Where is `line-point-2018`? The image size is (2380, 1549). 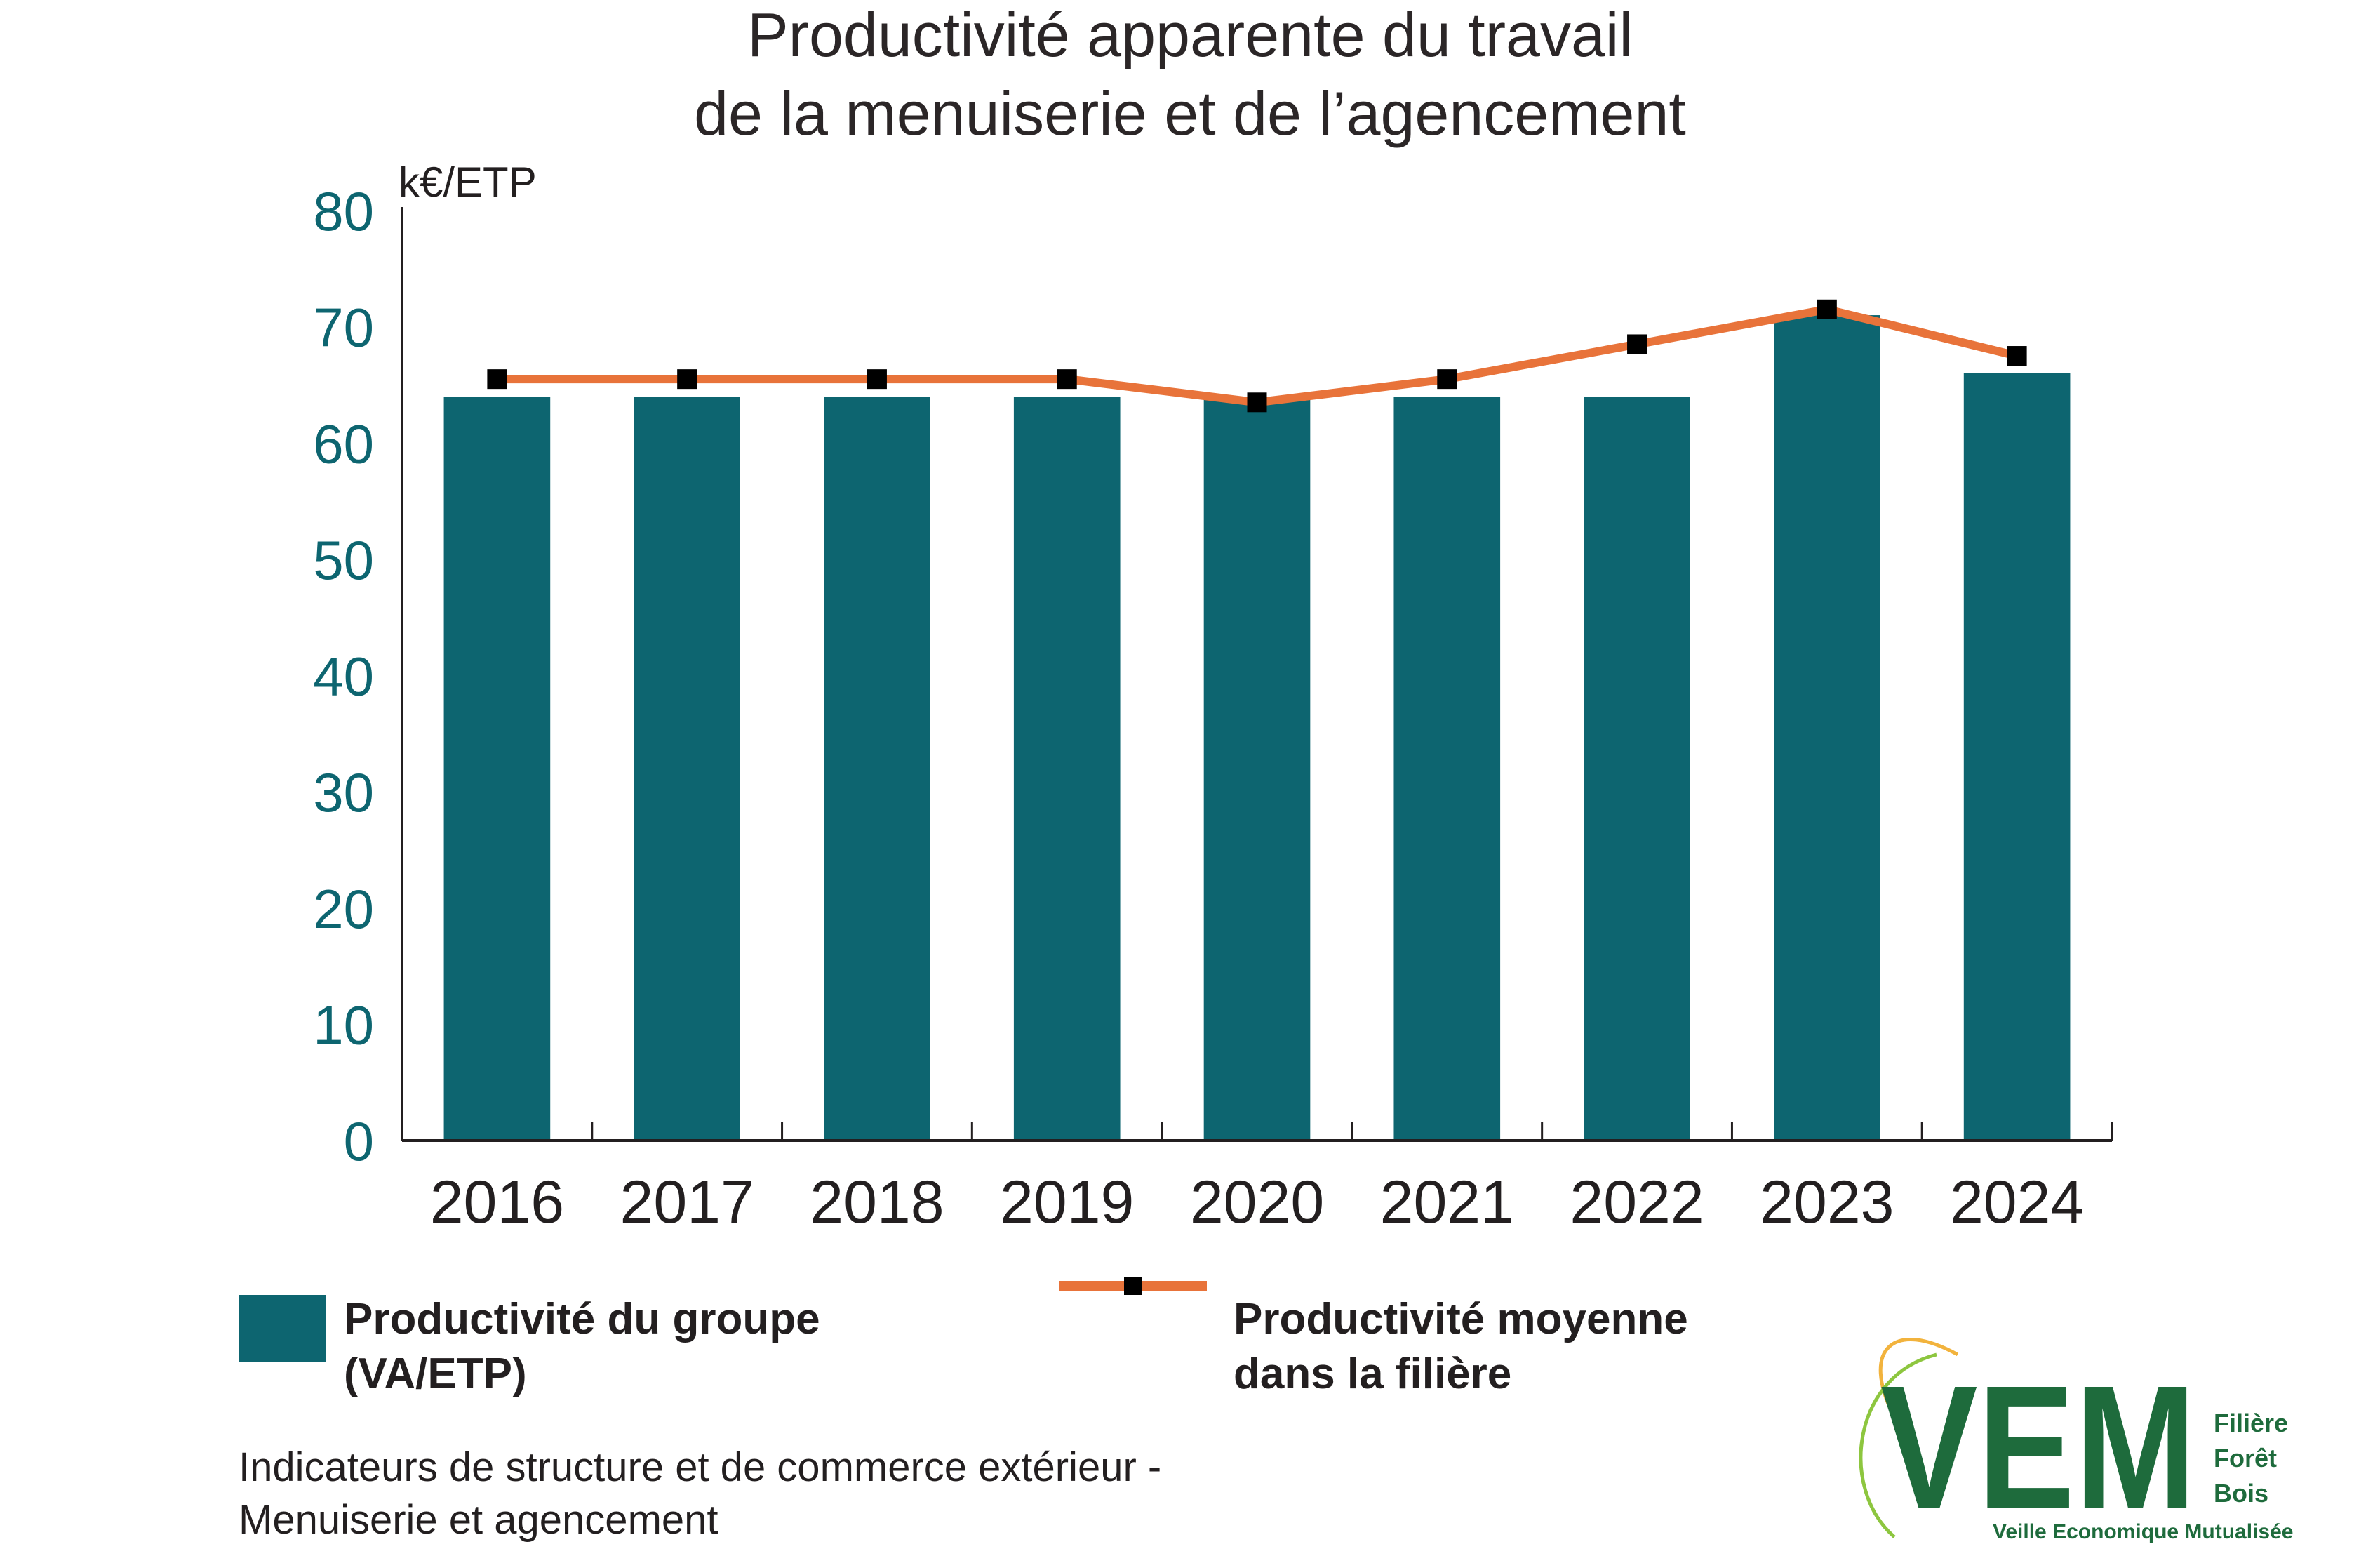 line-point-2018 is located at coordinates (877, 379).